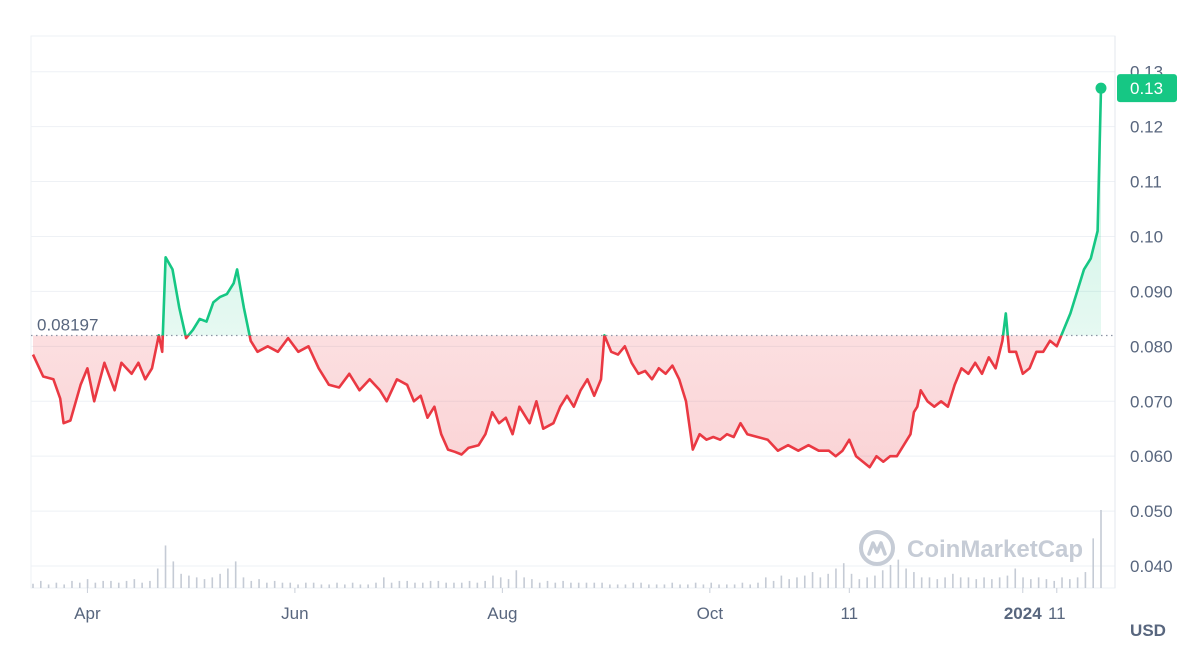  What do you see at coordinates (1148, 630) in the screenshot?
I see `currency-label: USD` at bounding box center [1148, 630].